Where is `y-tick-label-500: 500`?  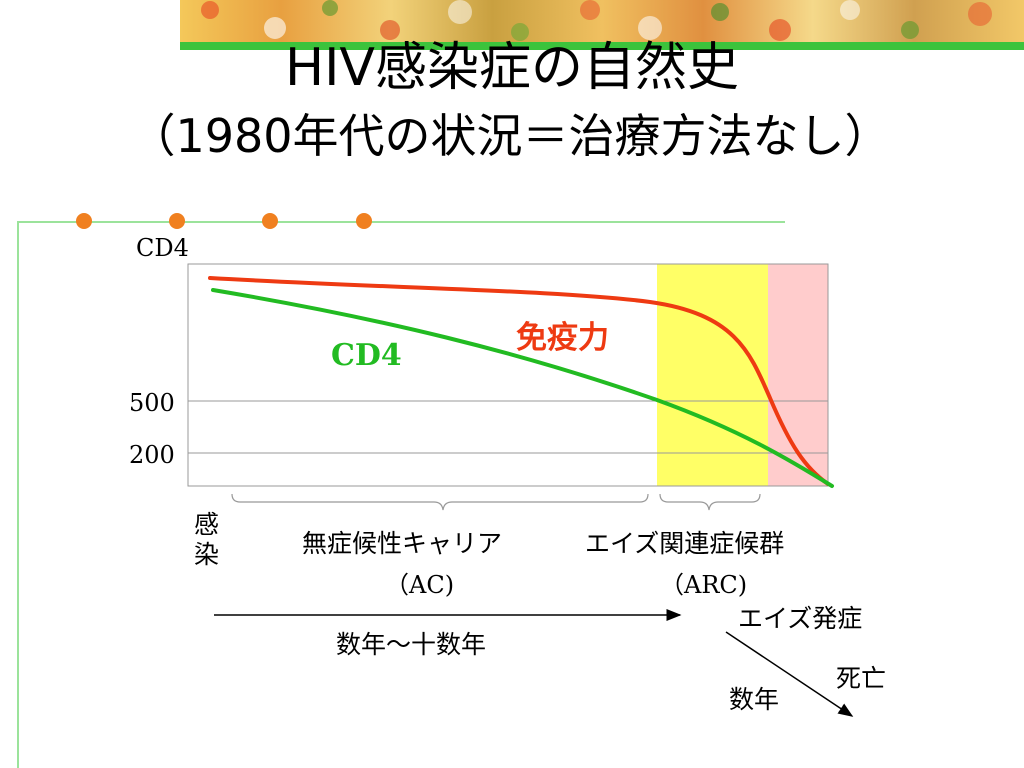 y-tick-label-500: 500 is located at coordinates (152, 403).